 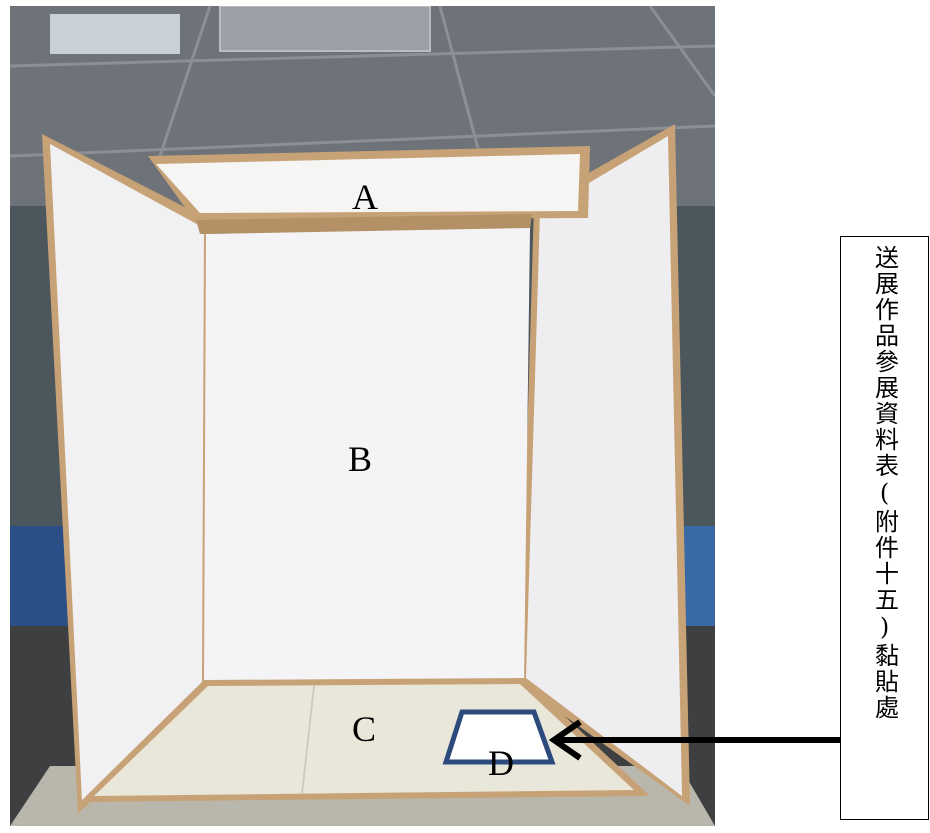 What do you see at coordinates (364, 729) in the screenshot?
I see `label-c: C` at bounding box center [364, 729].